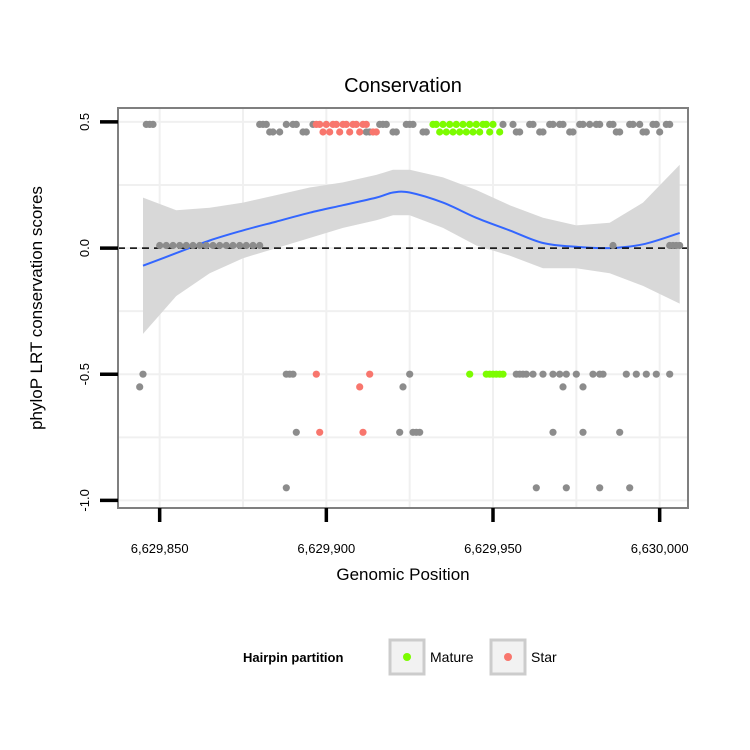 Image resolution: width=750 pixels, height=750 pixels. Describe the element at coordinates (544, 657) in the screenshot. I see `legend-label-star: Star` at that location.